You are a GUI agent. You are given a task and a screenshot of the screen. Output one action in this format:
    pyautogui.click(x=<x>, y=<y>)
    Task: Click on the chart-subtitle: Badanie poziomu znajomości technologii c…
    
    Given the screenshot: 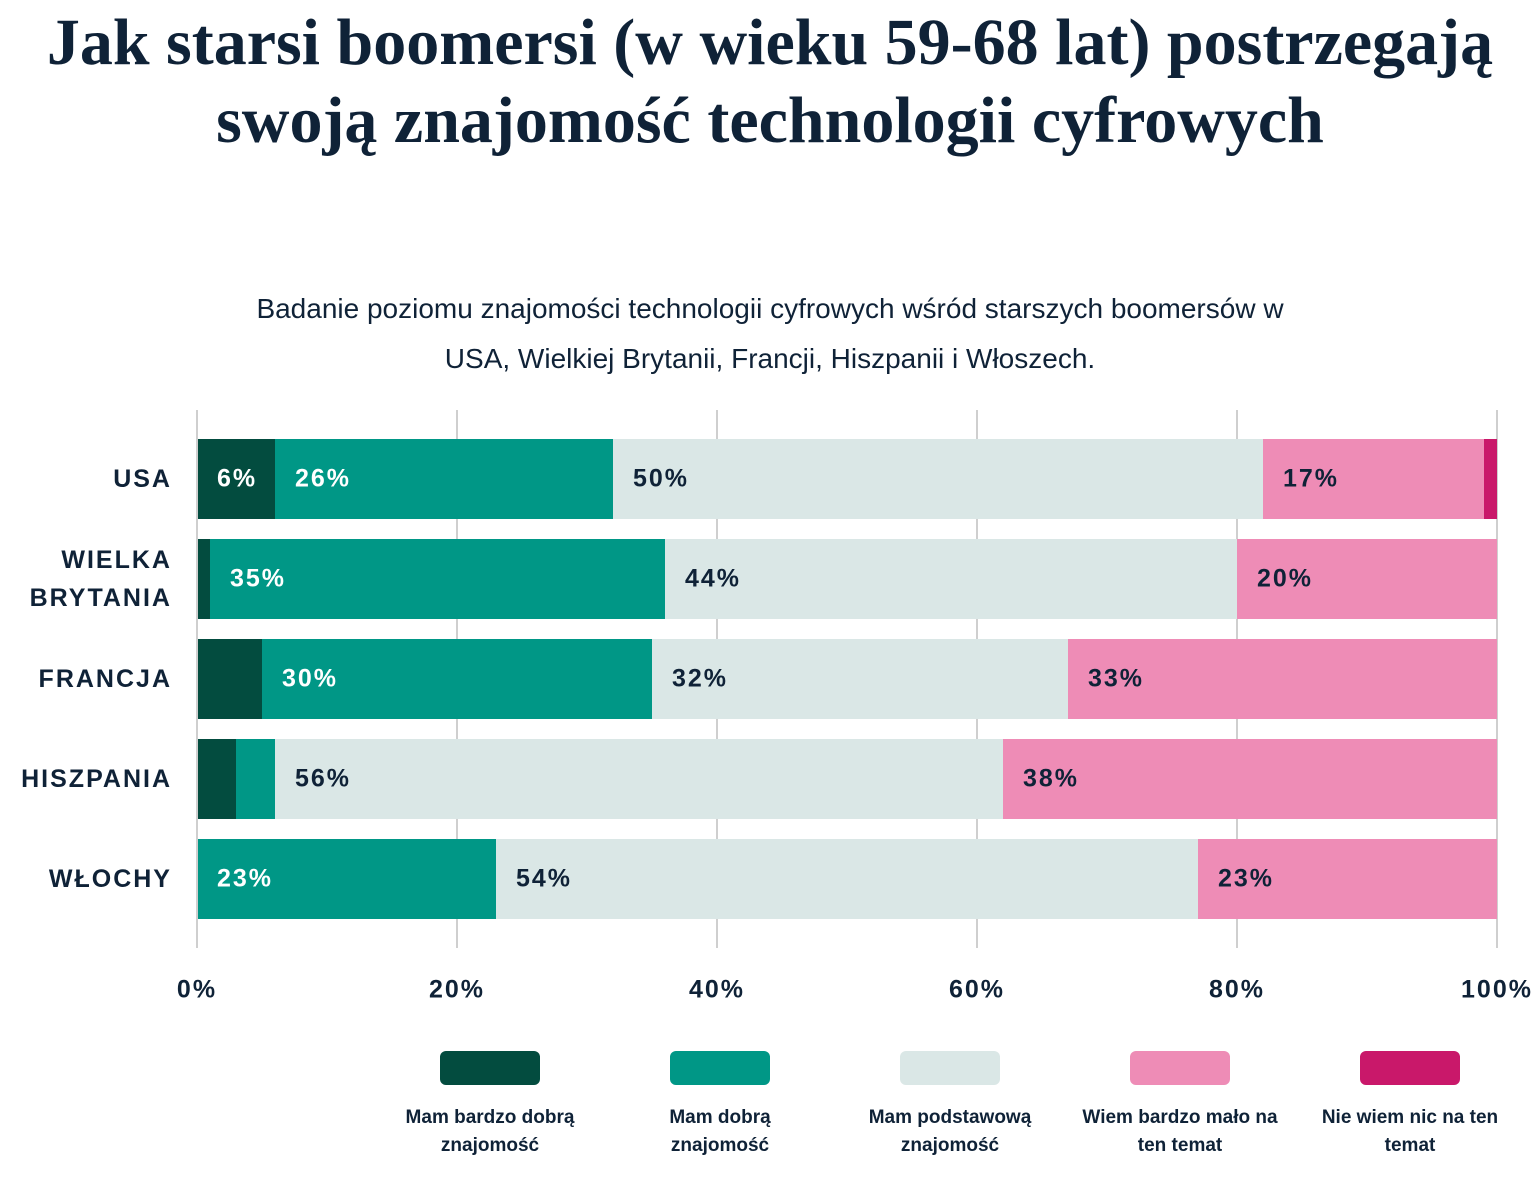 What is the action you would take?
    pyautogui.click(x=770, y=333)
    